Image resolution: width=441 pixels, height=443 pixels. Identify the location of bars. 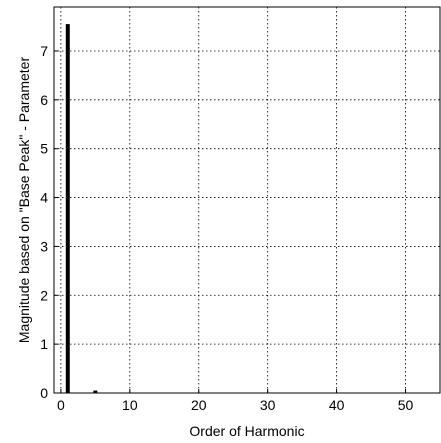
(81, 209).